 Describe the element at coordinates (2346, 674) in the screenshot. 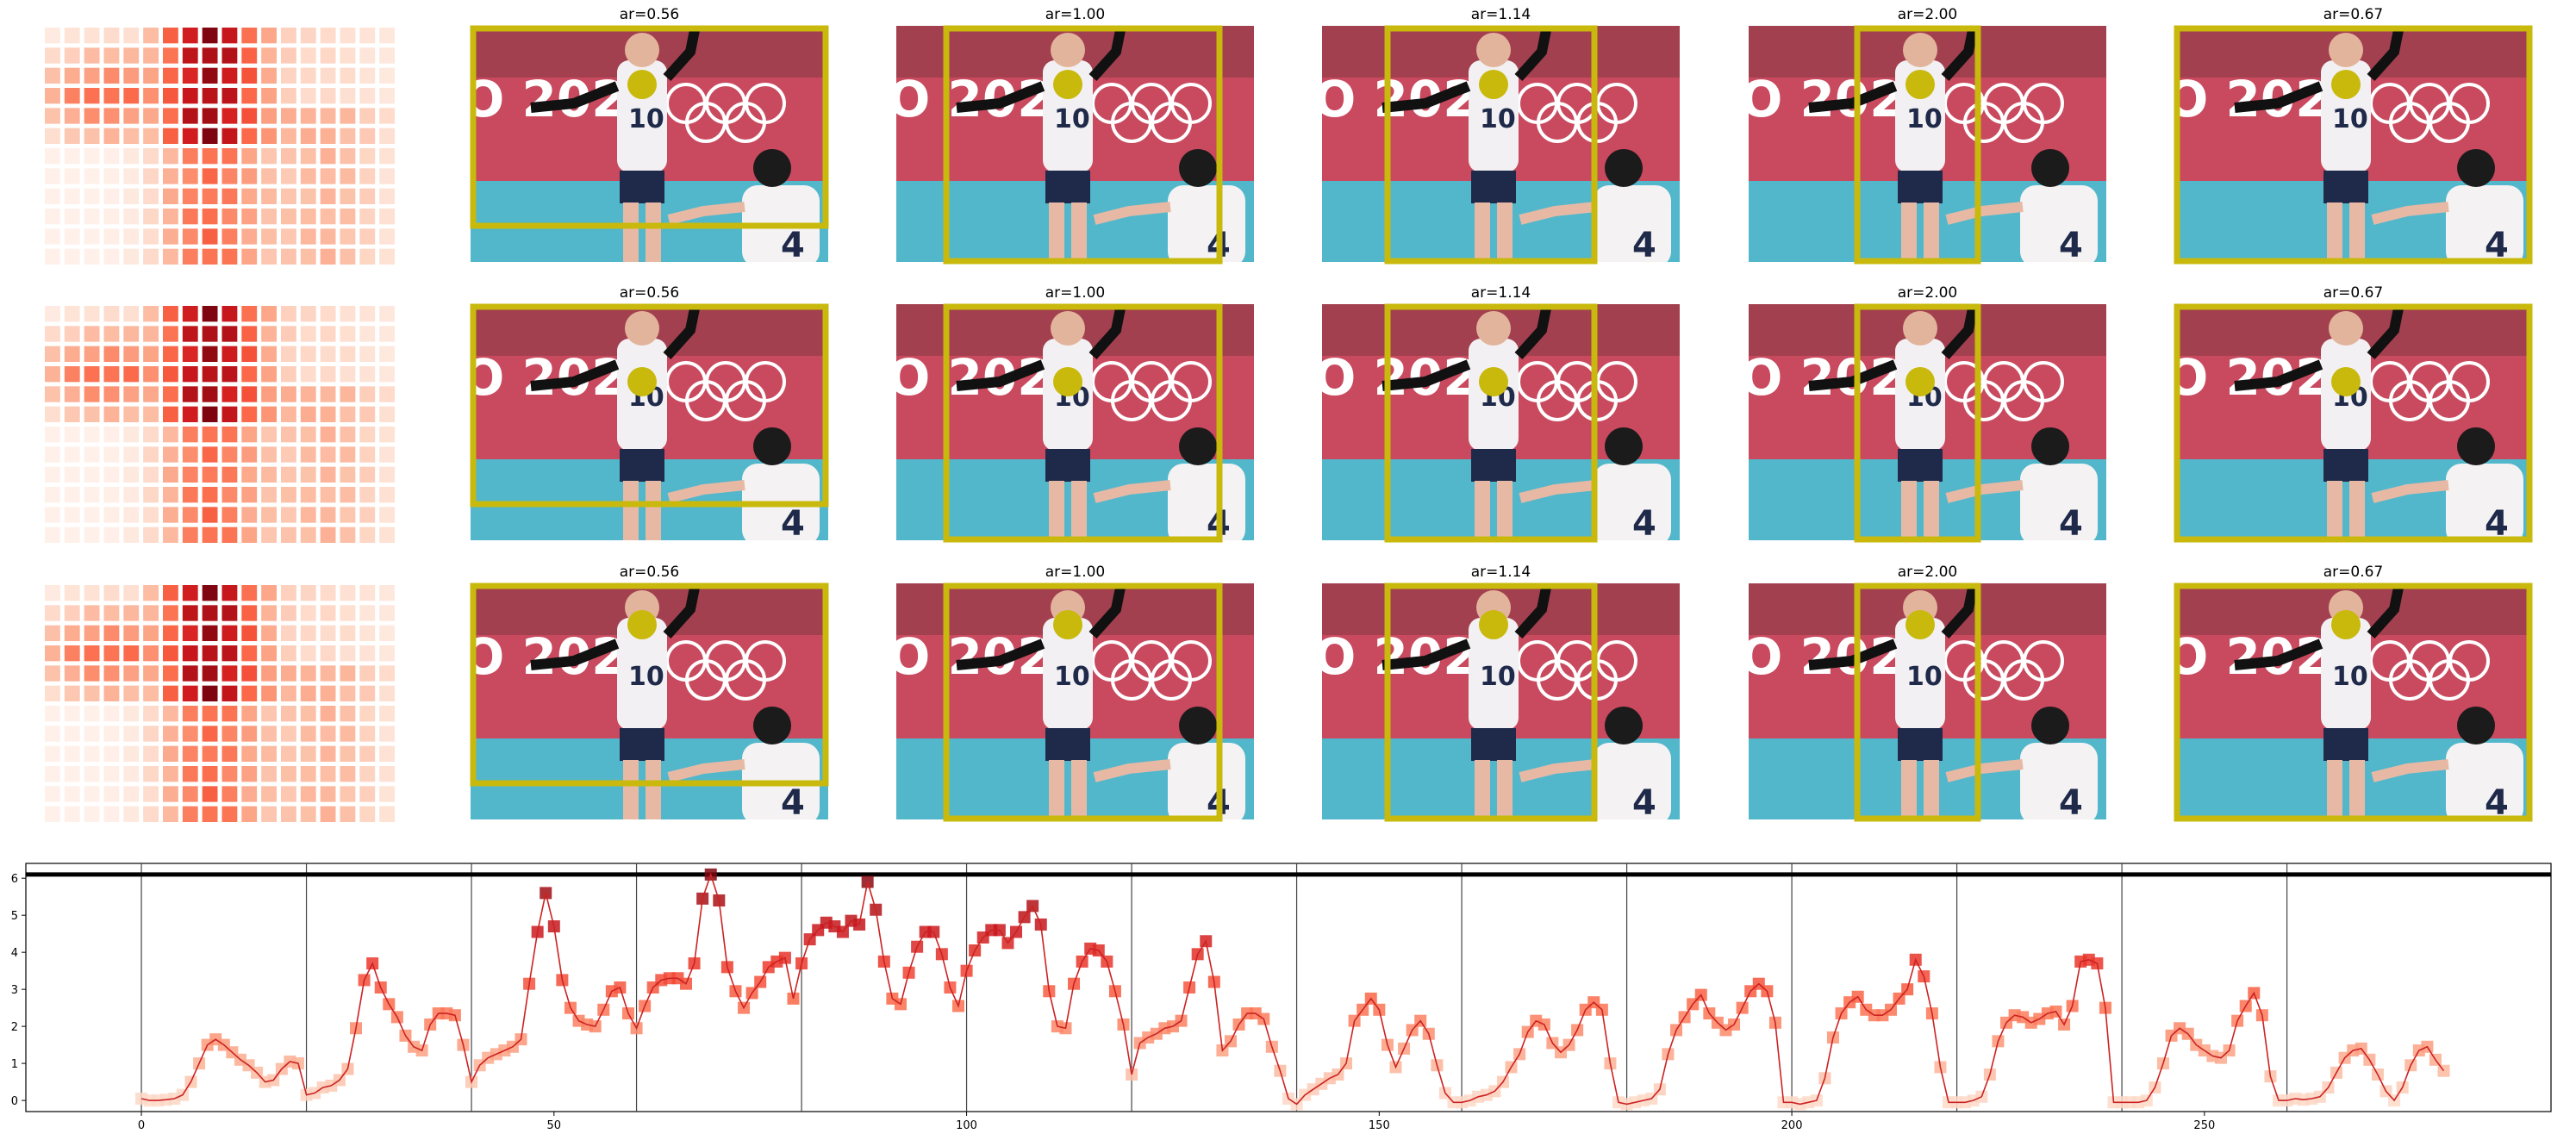

I see `player-jersey` at that location.